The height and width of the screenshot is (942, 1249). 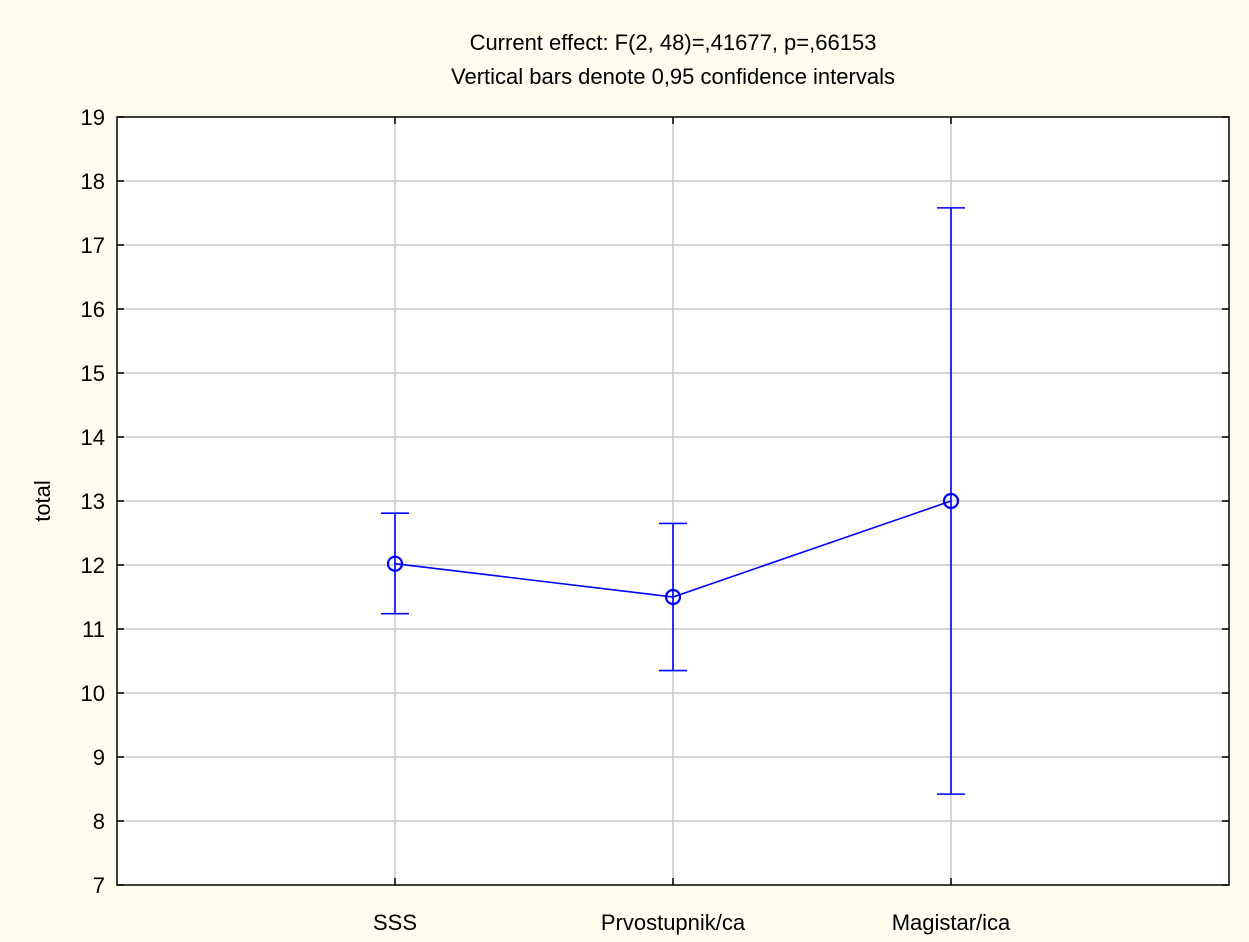 What do you see at coordinates (93, 565) in the screenshot?
I see `y-tick-label: 12` at bounding box center [93, 565].